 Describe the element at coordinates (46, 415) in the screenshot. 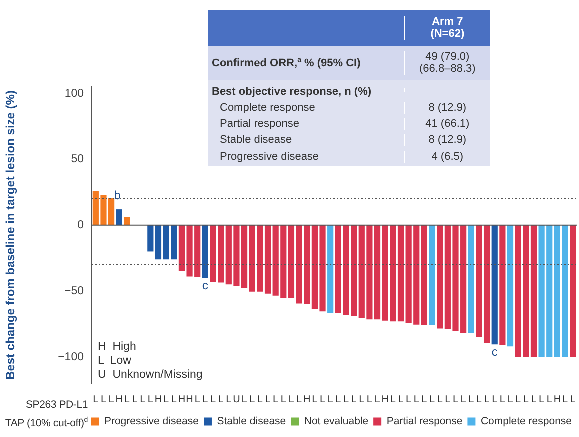

I see `x-axis-title: SP263 PD-L1 TAP (10% cut-off)$^{d}$` at that location.